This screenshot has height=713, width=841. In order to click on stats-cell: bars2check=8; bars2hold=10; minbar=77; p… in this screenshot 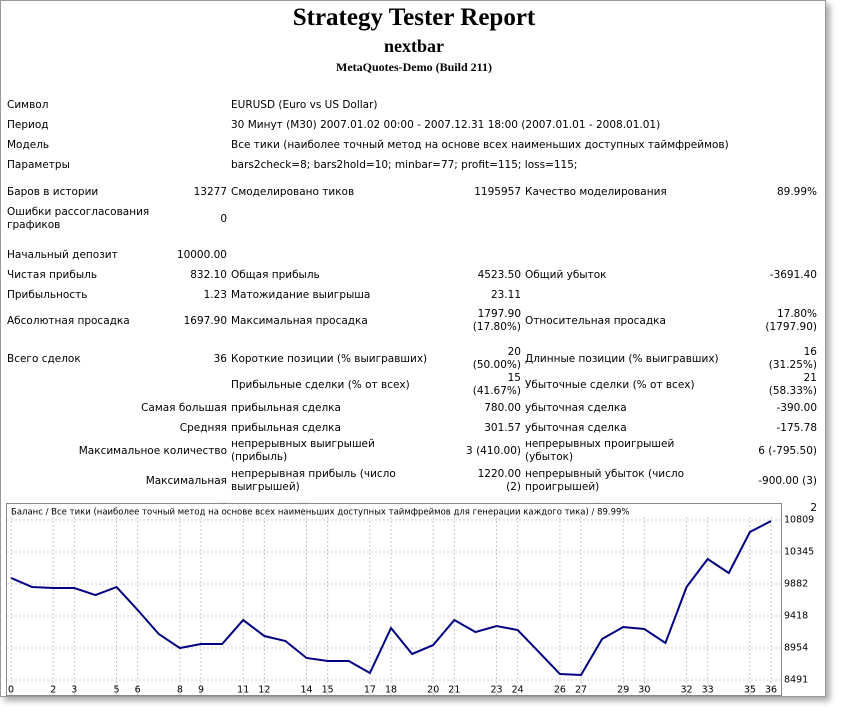, I will do `click(404, 164)`.